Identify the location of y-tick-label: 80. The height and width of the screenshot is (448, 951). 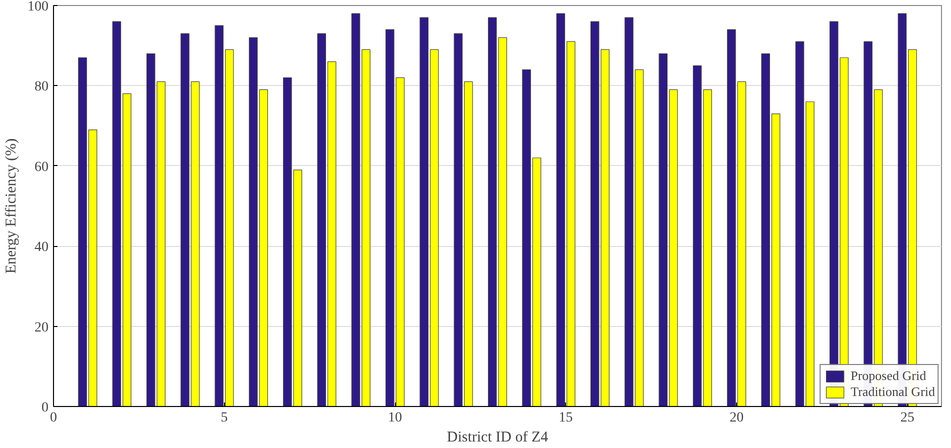
(41, 87).